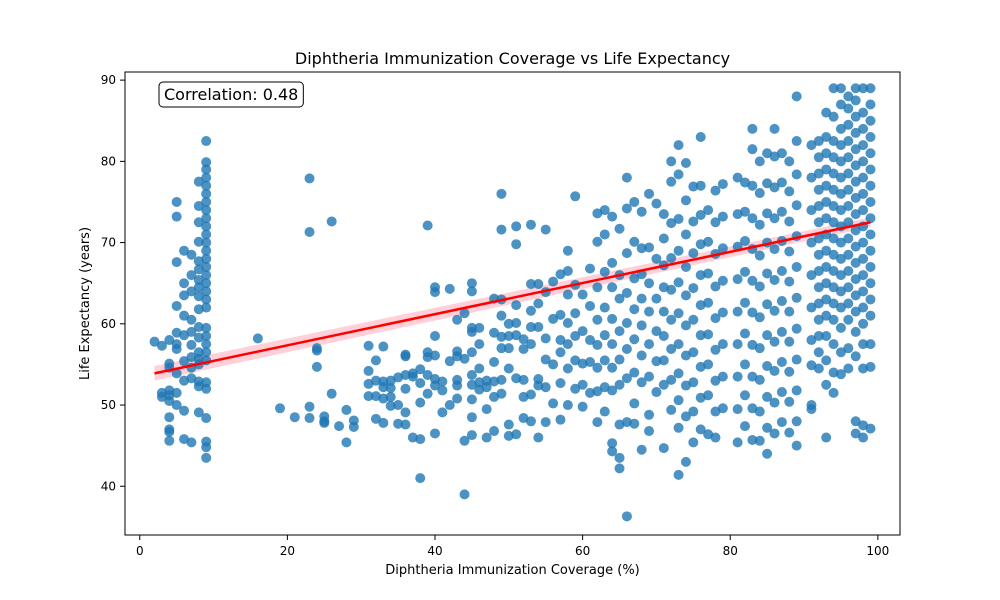 This screenshot has width=1000, height=600. What do you see at coordinates (108, 161) in the screenshot?
I see `y-tick-label: 80` at bounding box center [108, 161].